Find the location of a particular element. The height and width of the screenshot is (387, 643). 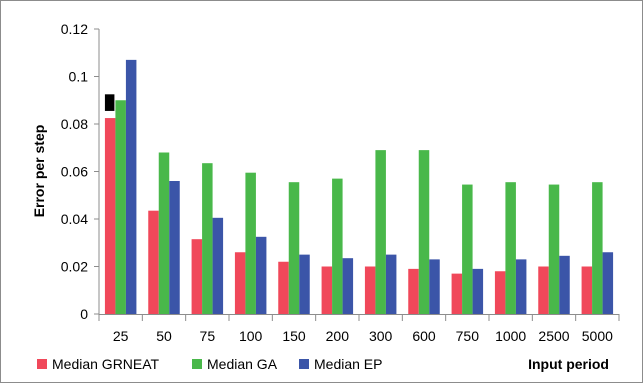

x-tick-label: 300 is located at coordinates (381, 336).